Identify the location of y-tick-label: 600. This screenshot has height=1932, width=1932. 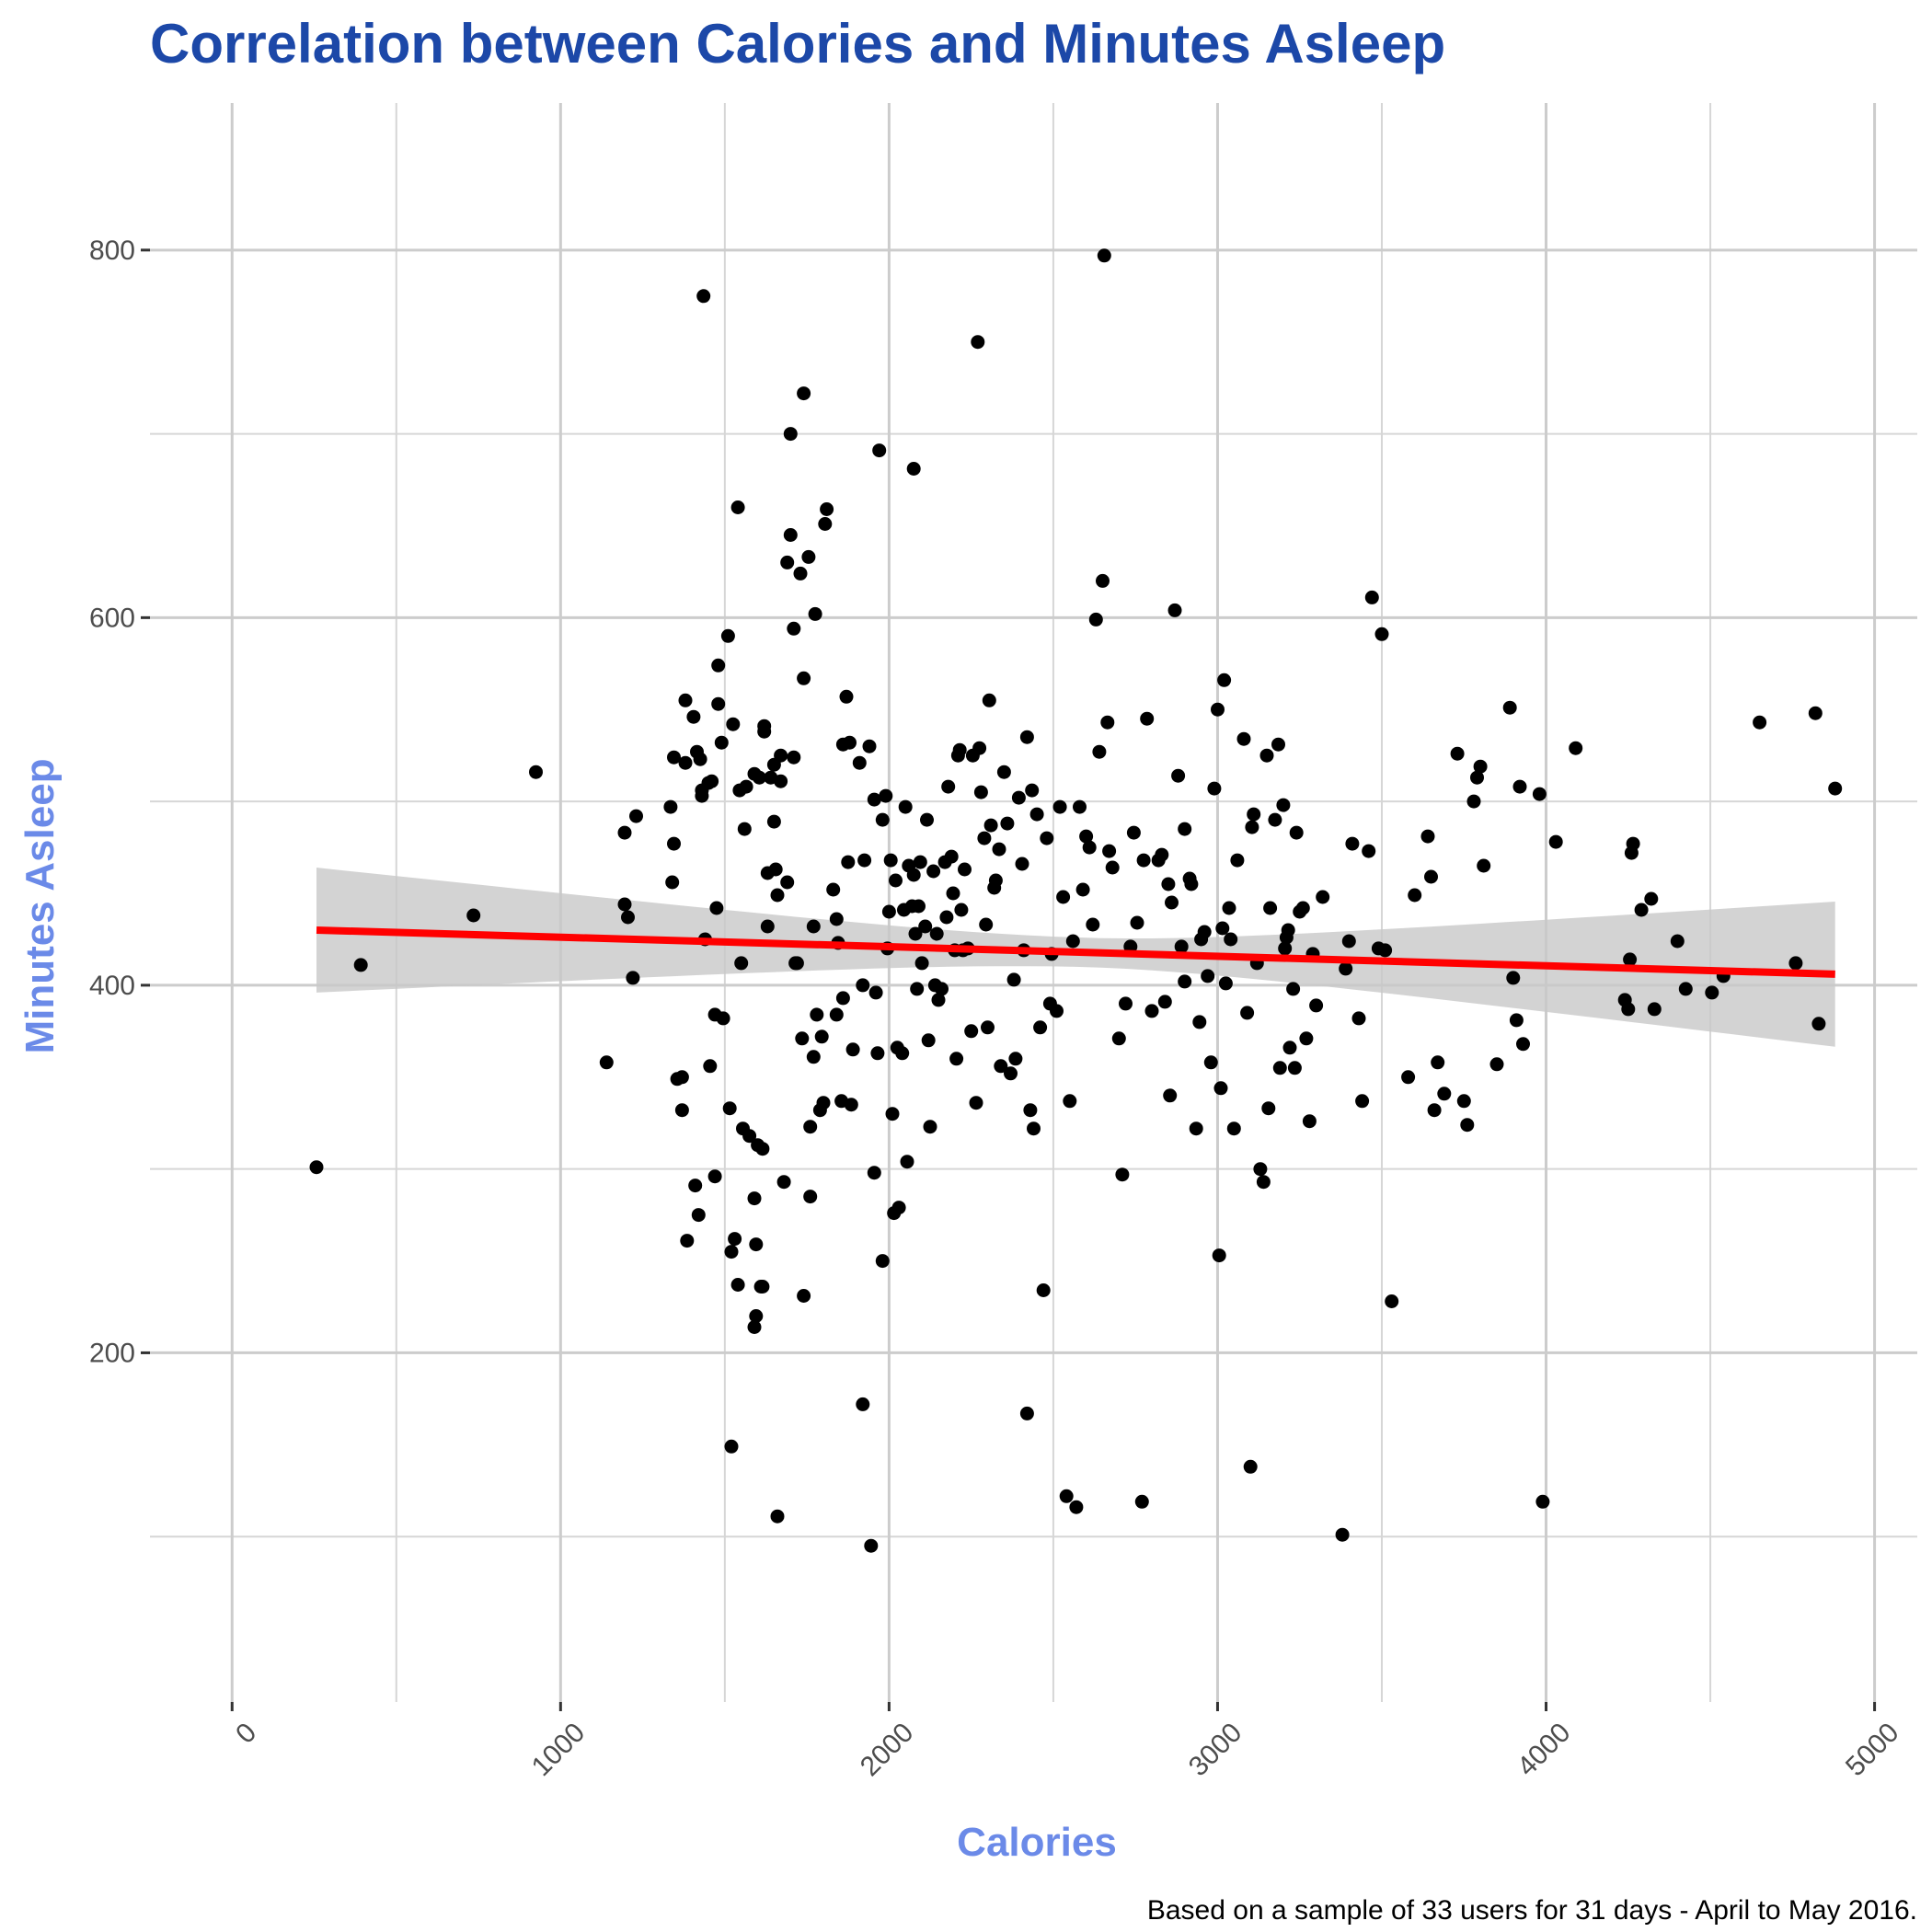
(112, 618).